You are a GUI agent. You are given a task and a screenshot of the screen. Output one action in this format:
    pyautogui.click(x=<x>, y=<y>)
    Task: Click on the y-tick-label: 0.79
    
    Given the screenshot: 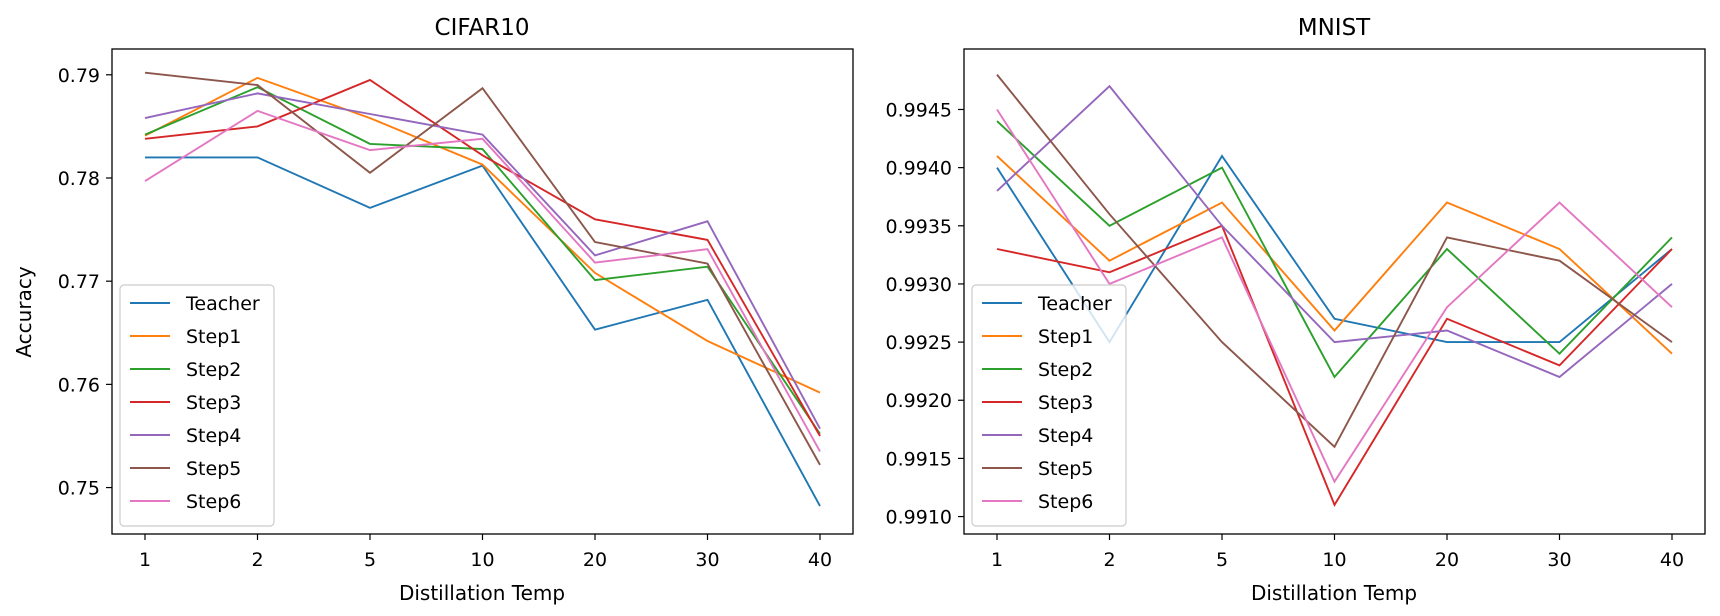 What is the action you would take?
    pyautogui.click(x=79, y=76)
    